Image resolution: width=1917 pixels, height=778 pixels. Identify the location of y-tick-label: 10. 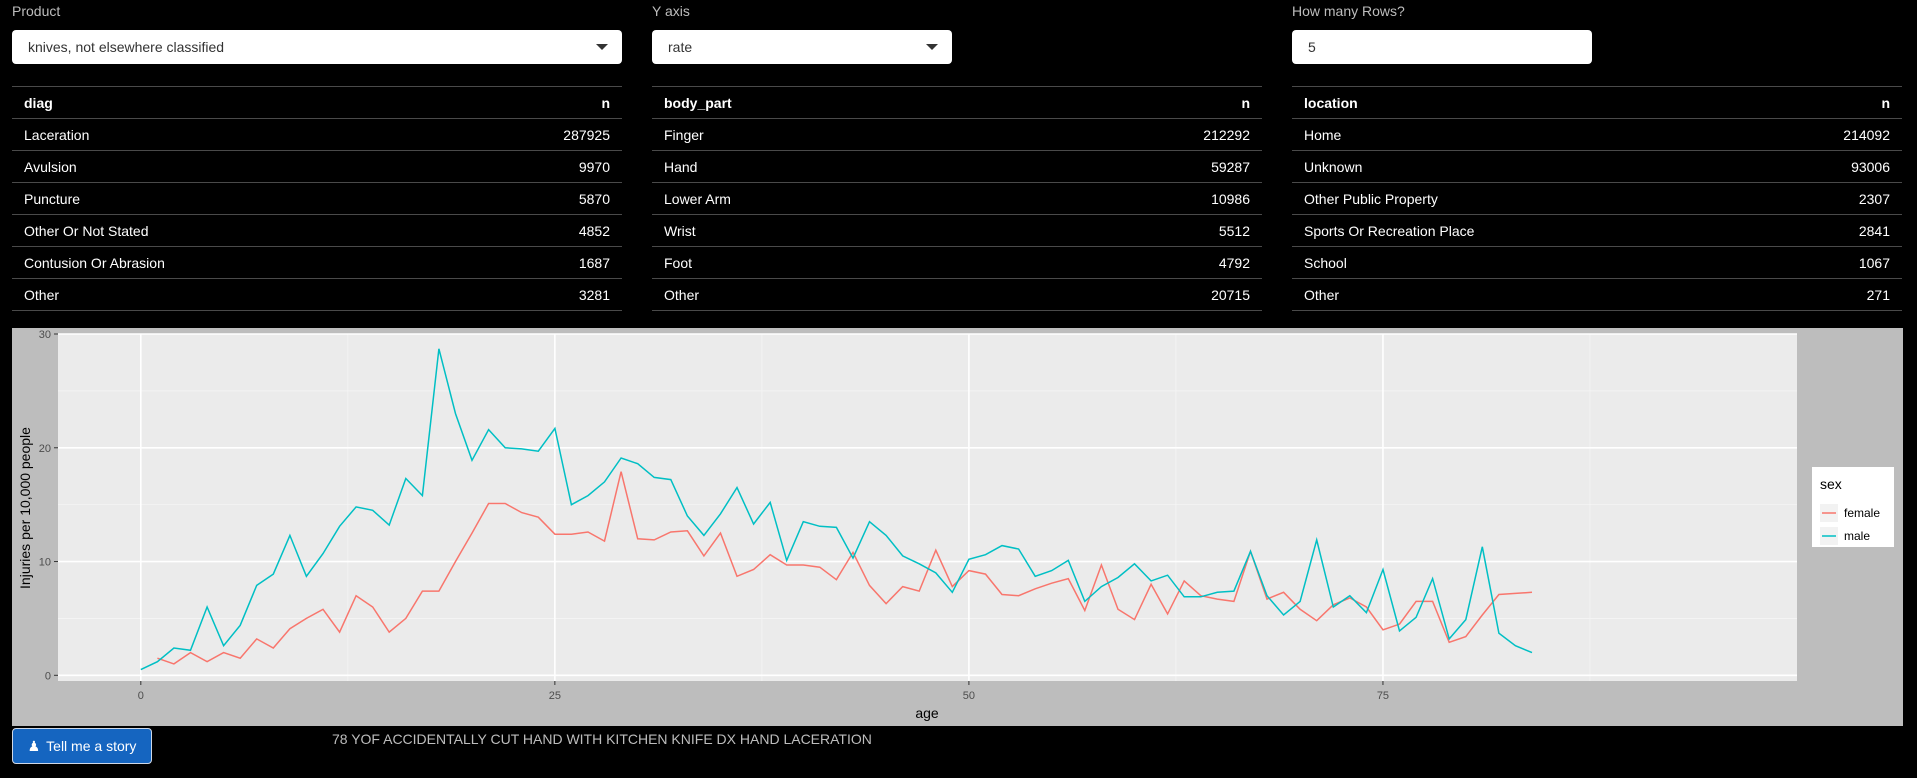
(45, 563).